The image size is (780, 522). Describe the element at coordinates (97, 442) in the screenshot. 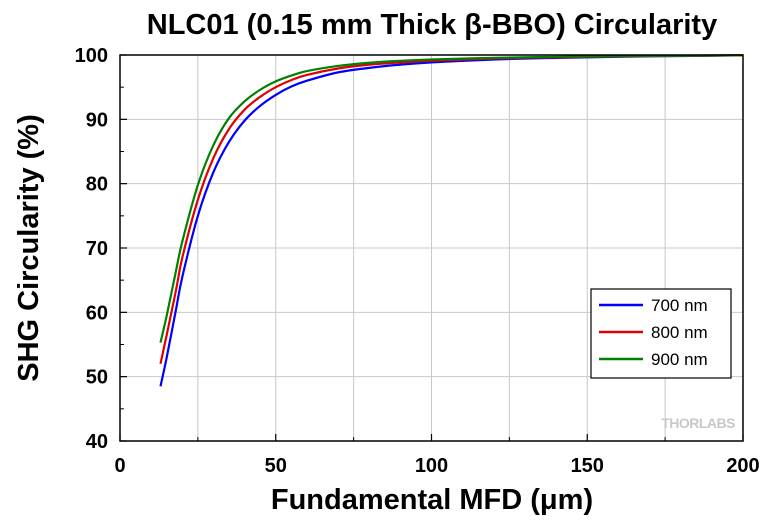

I see `y-tick-label: 40` at that location.